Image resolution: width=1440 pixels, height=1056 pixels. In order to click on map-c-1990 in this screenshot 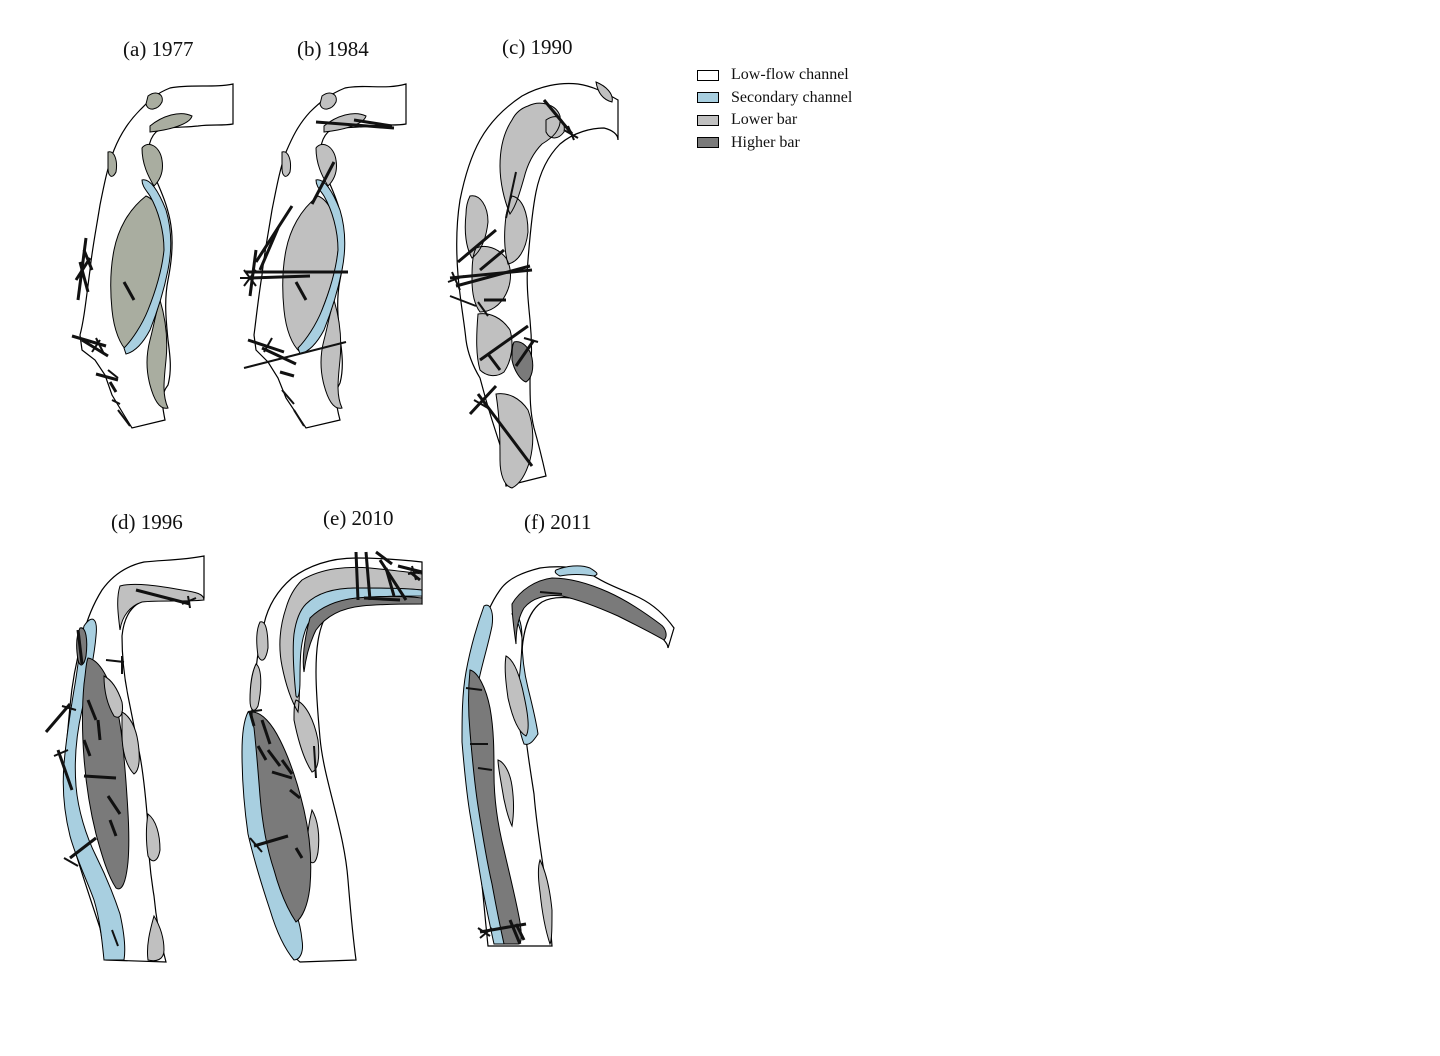, I will do `click(533, 285)`.